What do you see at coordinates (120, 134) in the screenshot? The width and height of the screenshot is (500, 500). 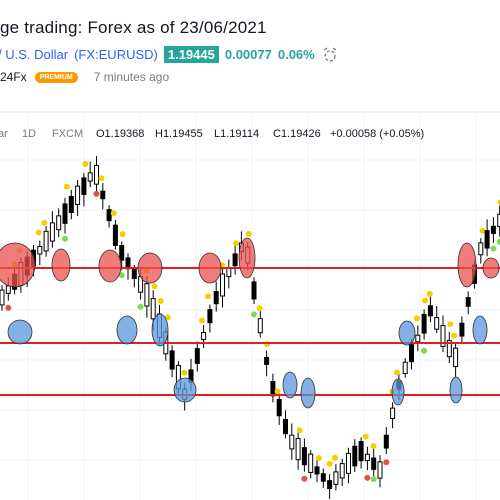 I see `legend-open: O1.19368` at bounding box center [120, 134].